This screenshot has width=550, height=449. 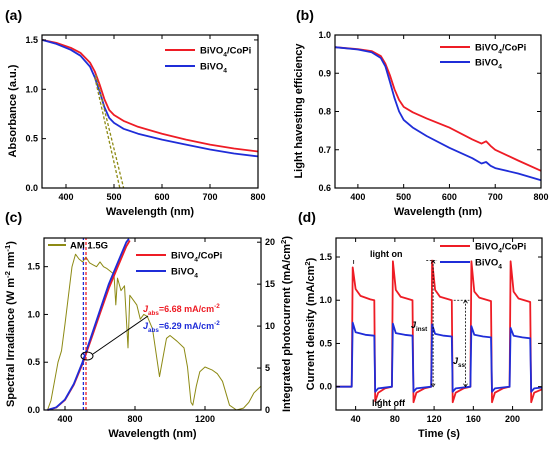 I want to click on x-tick-label: 80, so click(x=395, y=419).